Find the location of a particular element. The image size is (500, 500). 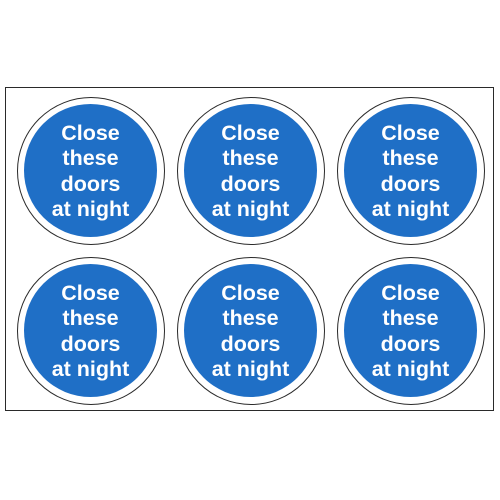

sticker-6: Close these doors at night is located at coordinates (411, 331).